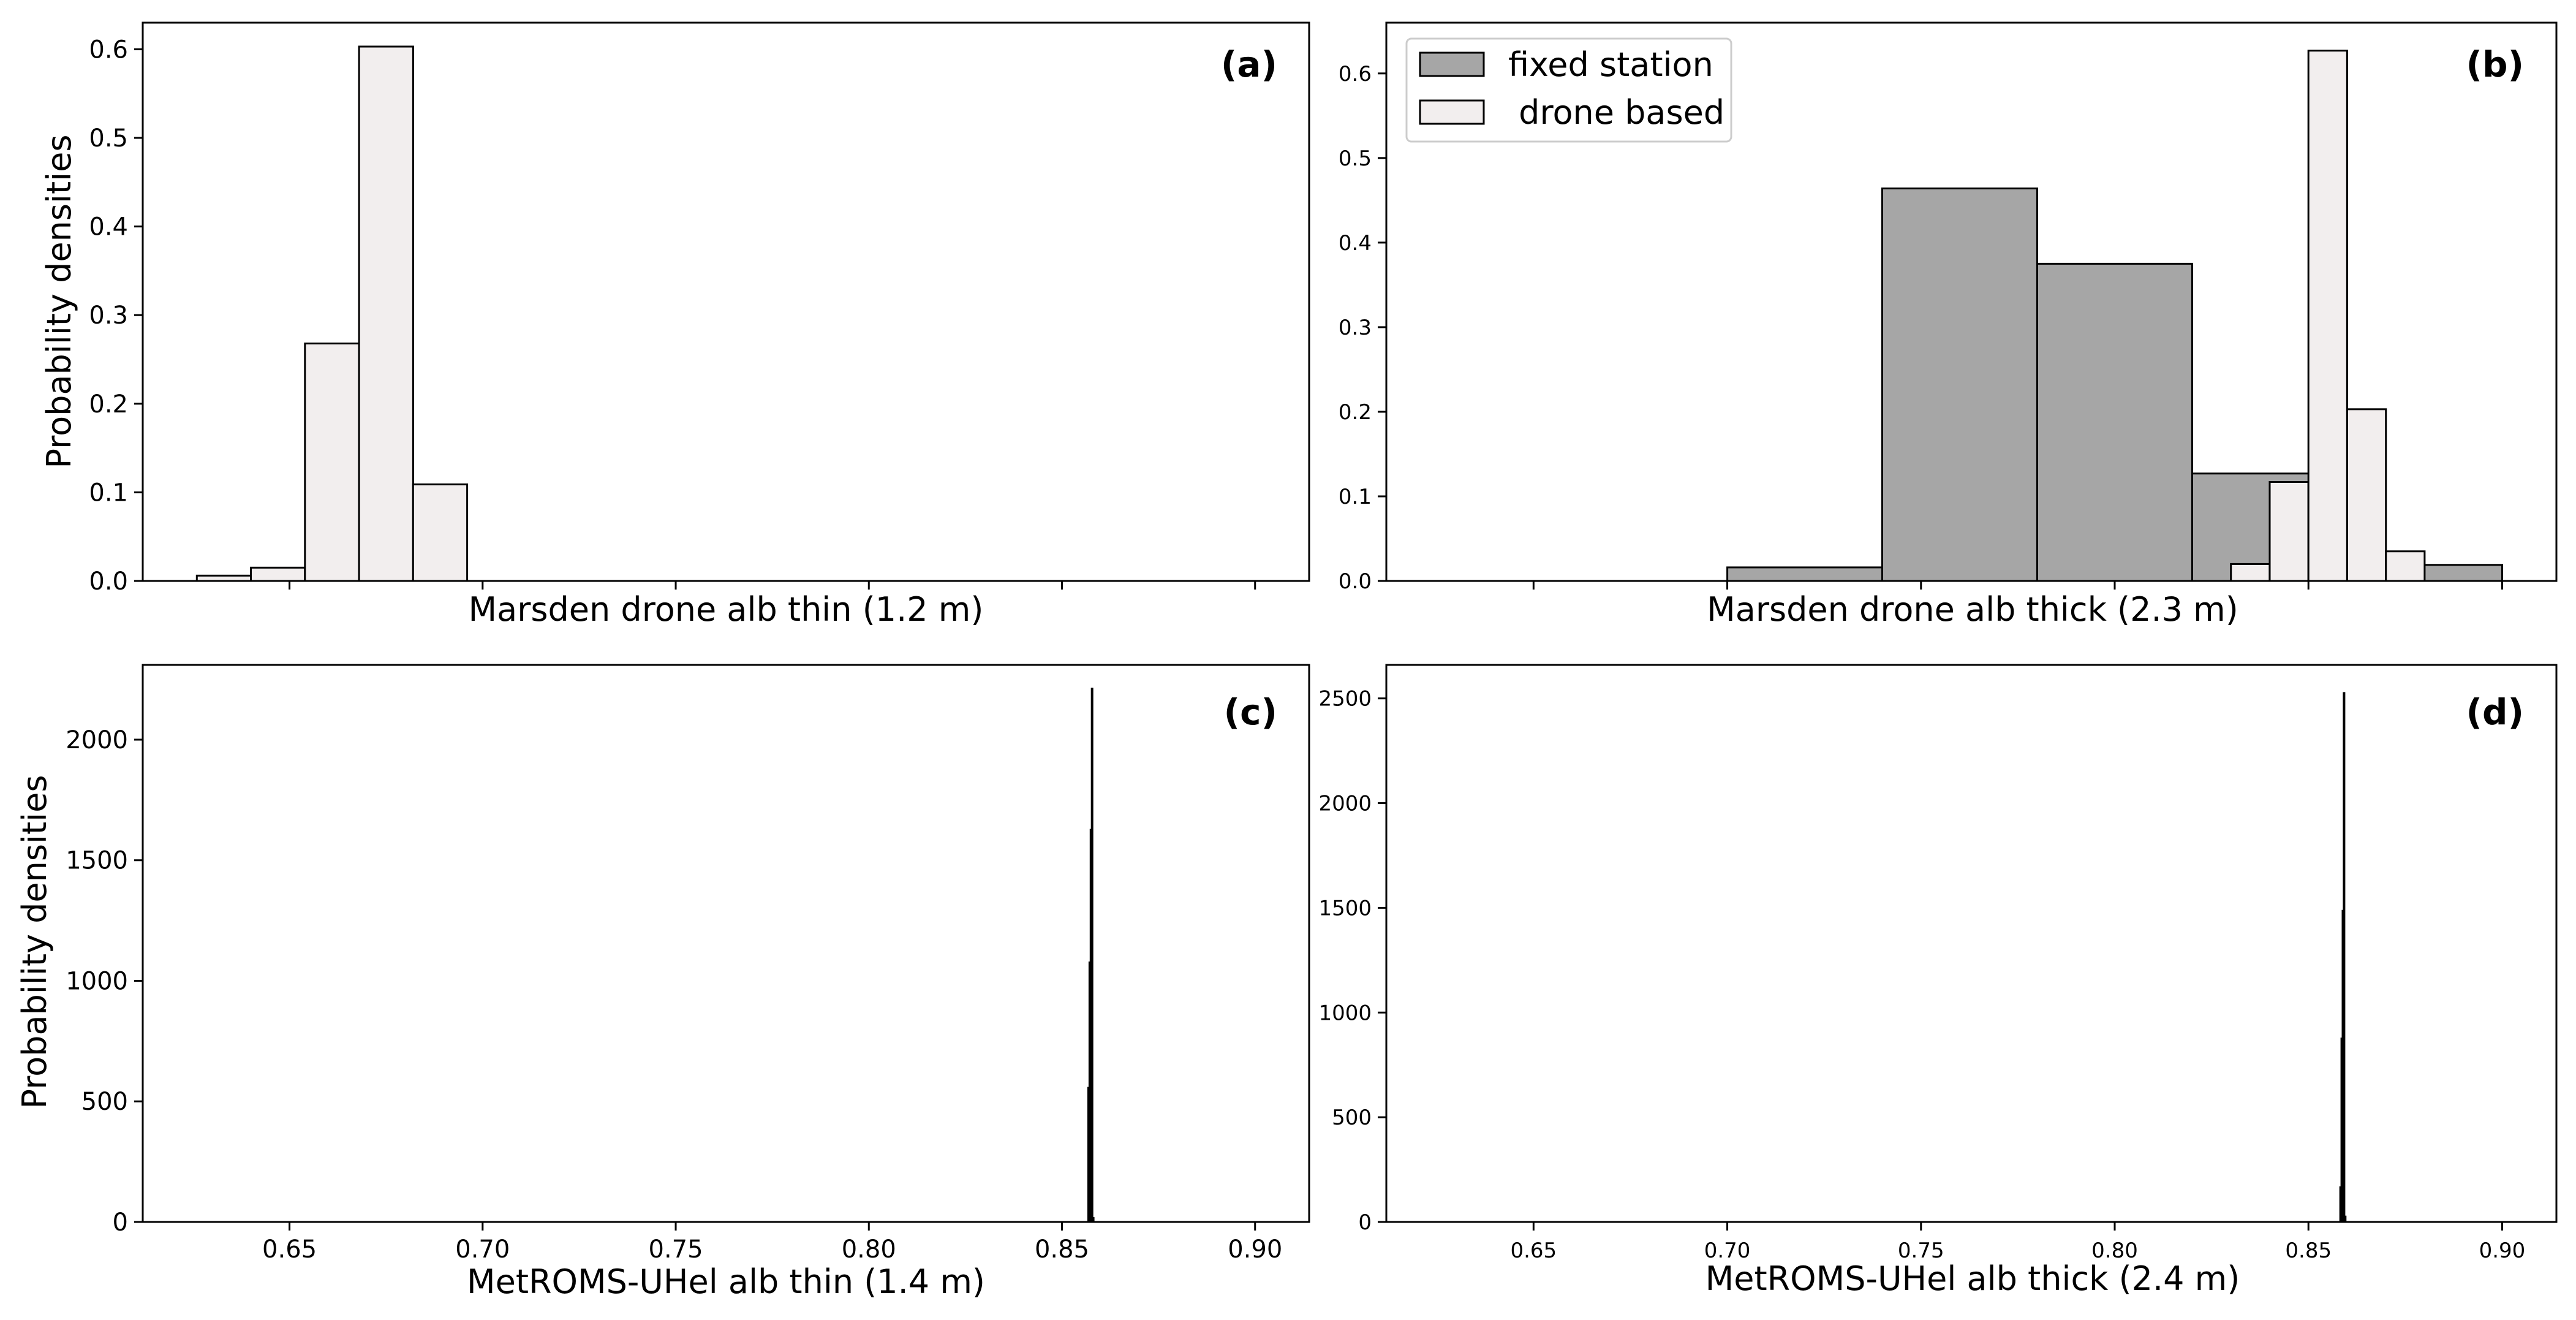 This screenshot has width=2576, height=1320. I want to click on legend-label-drone-based: drone based, so click(1616, 112).